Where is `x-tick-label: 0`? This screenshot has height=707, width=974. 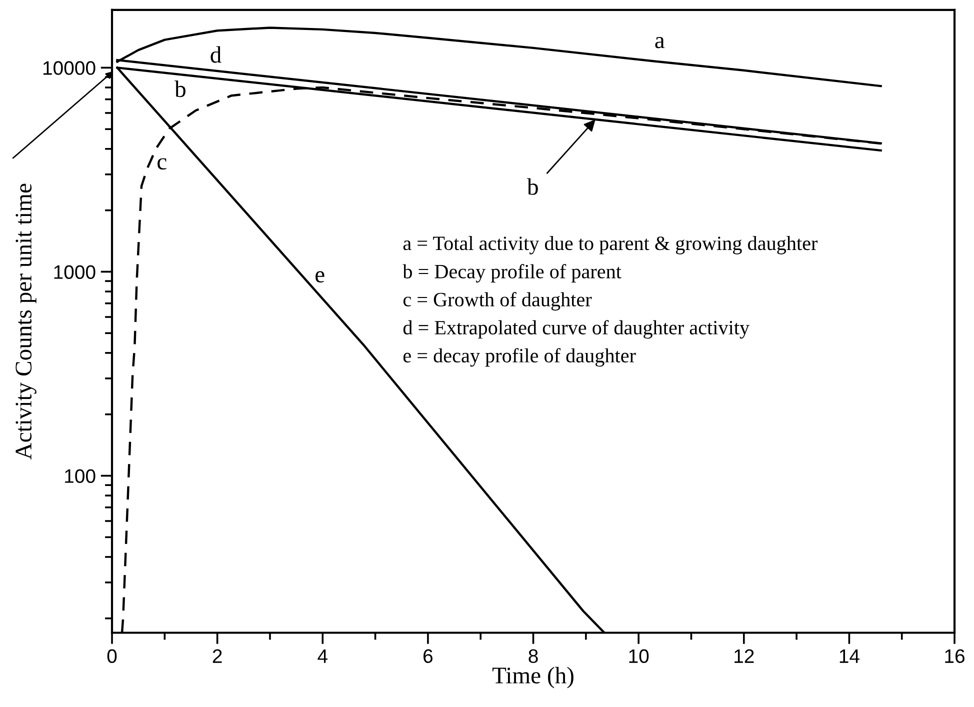
x-tick-label: 0 is located at coordinates (112, 656).